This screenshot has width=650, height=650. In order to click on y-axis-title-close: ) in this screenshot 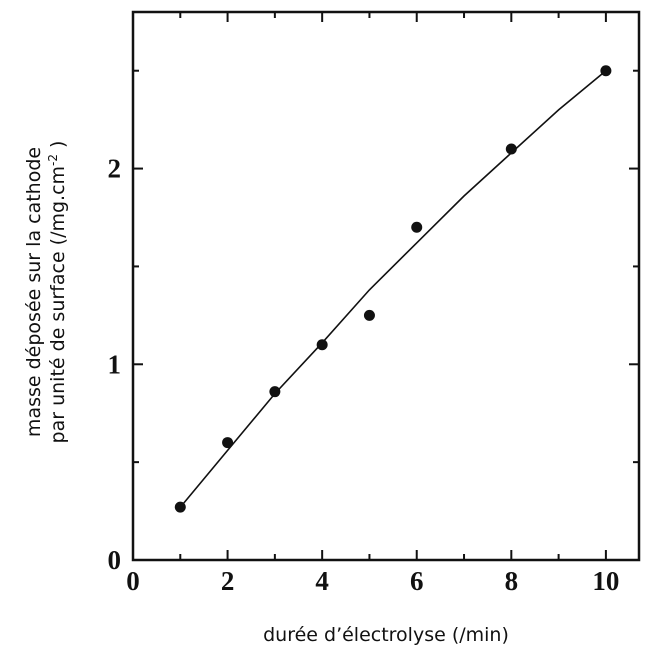, I will do `click(58, 147)`.